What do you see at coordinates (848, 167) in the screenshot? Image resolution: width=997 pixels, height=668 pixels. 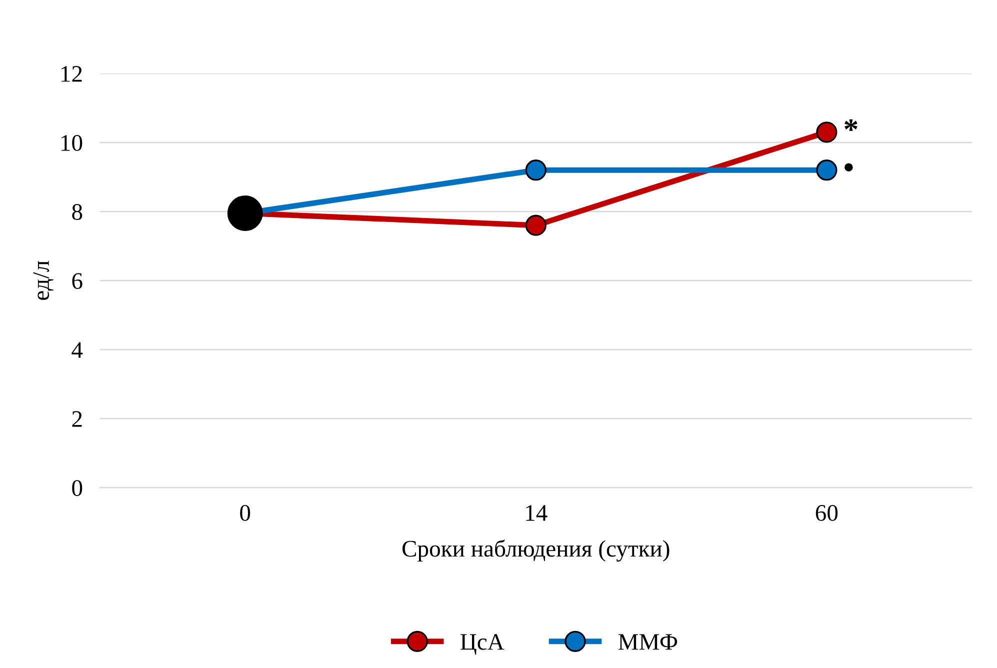 I see `annotation: •` at bounding box center [848, 167].